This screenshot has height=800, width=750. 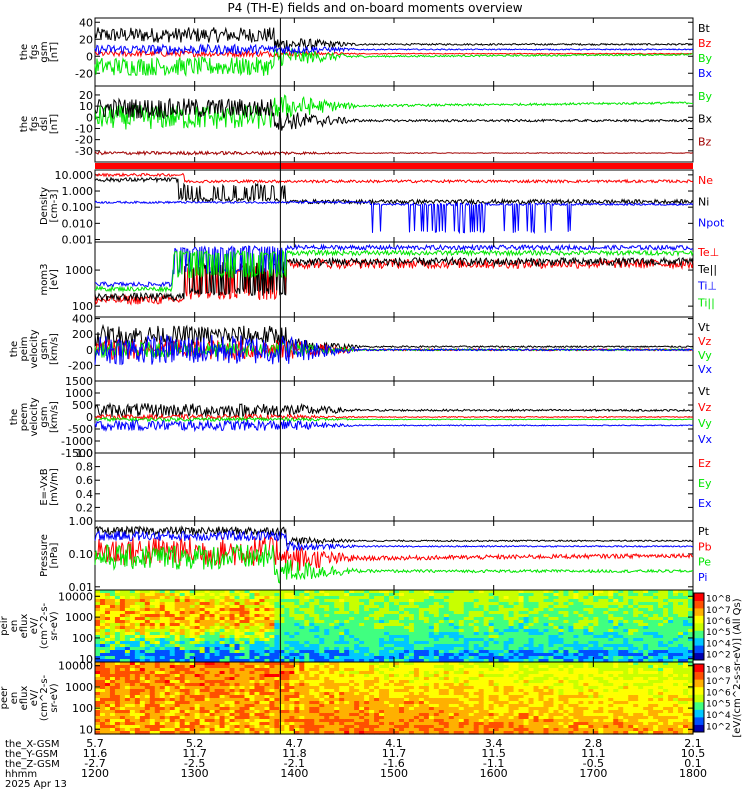 I want to click on y-axis-label: gsm, so click(x=44, y=51).